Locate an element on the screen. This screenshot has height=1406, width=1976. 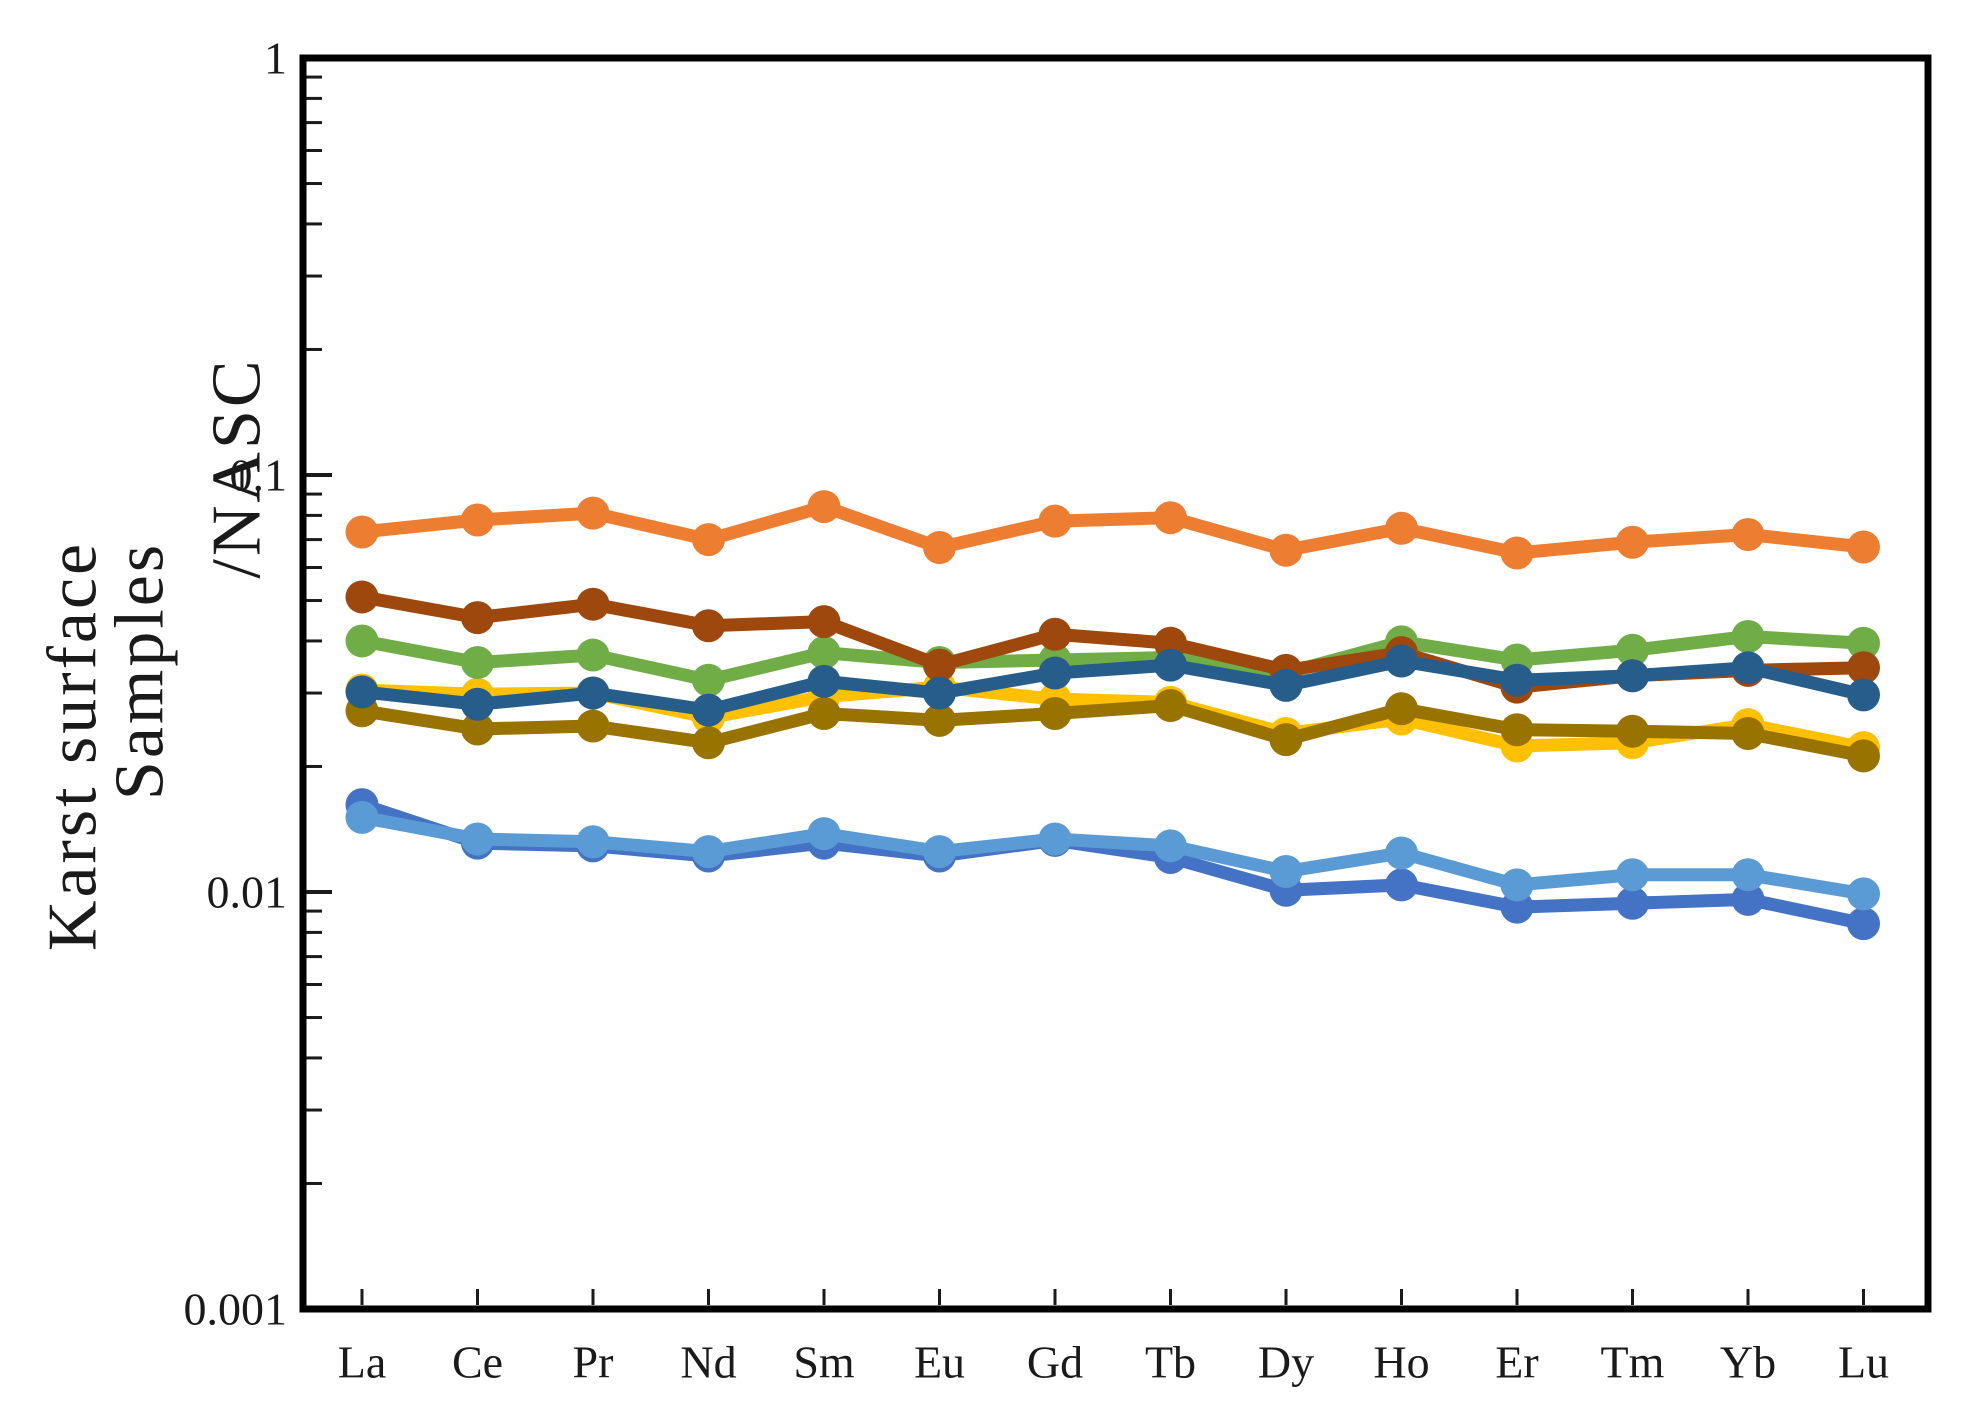
series-light-blue-marker-Pr is located at coordinates (593, 842).